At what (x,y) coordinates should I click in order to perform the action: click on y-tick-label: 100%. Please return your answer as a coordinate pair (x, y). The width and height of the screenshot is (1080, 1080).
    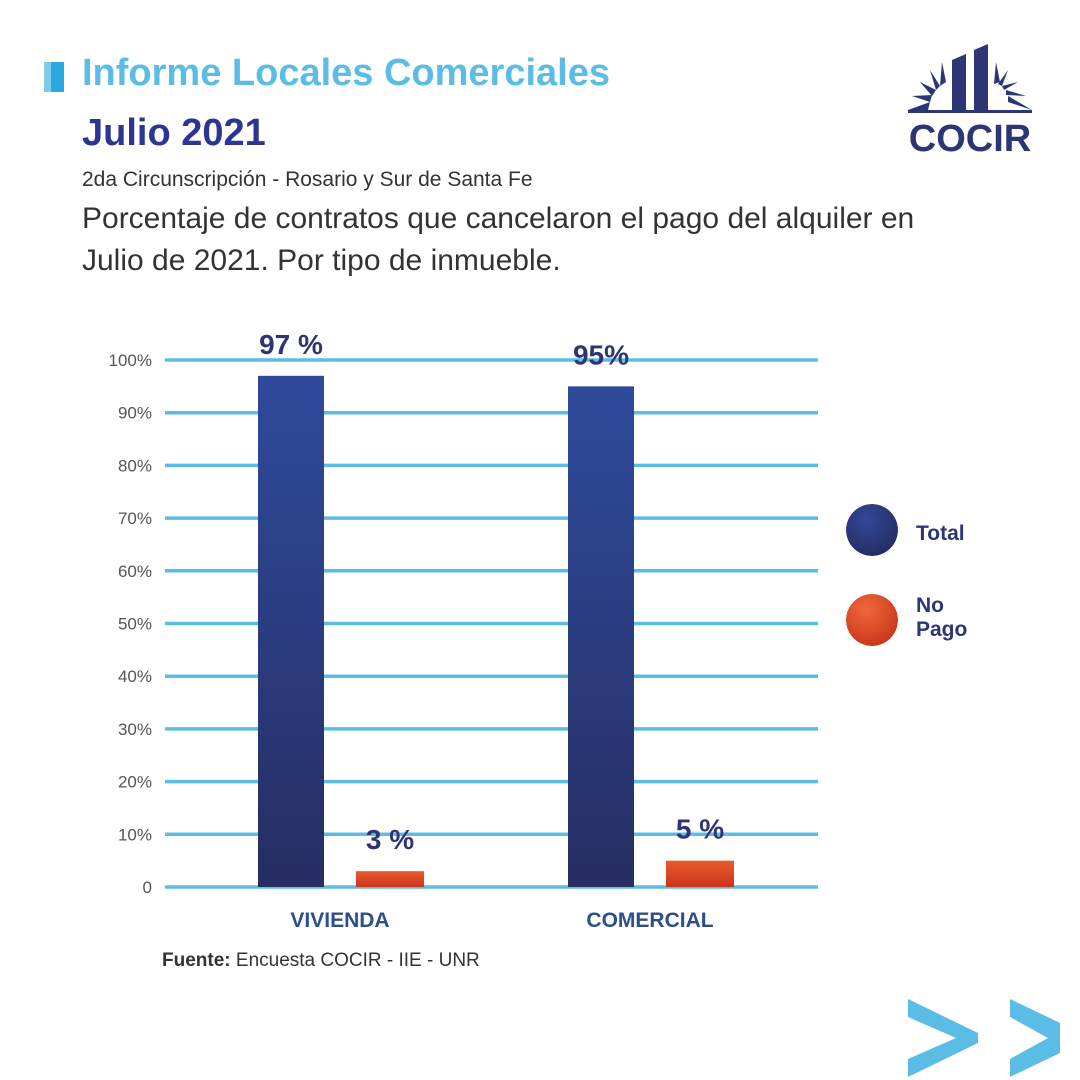
    Looking at the image, I should click on (130, 360).